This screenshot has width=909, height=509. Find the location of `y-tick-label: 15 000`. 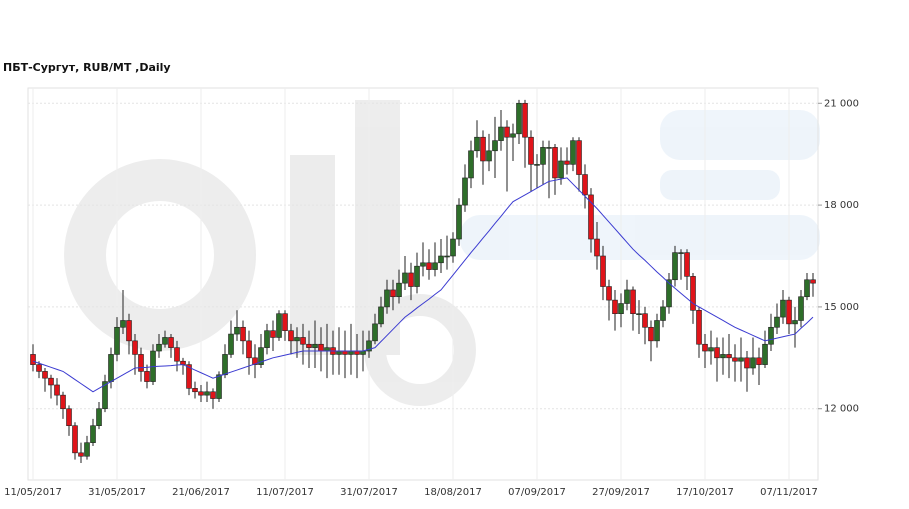

y-tick-label: 15 000 is located at coordinates (841, 307).